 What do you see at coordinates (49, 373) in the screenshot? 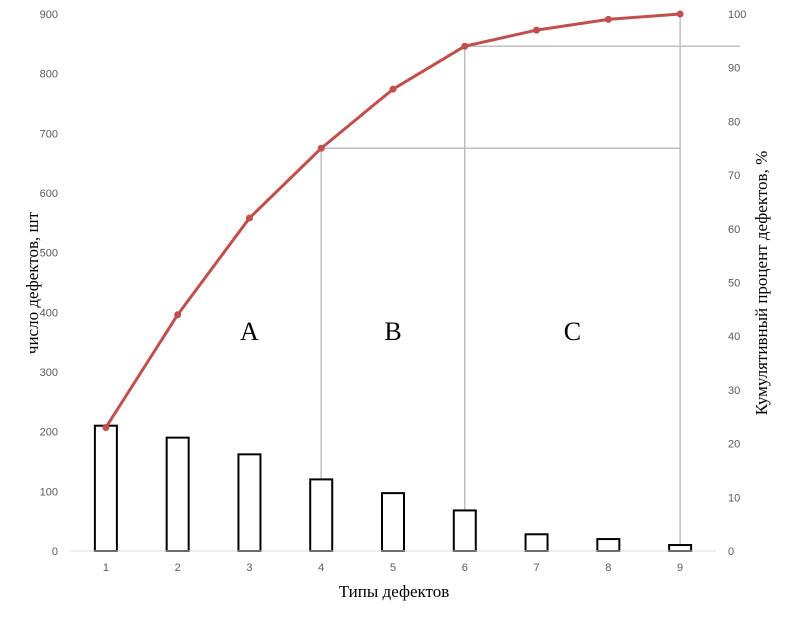
I see `y-tick-label: 300` at bounding box center [49, 373].